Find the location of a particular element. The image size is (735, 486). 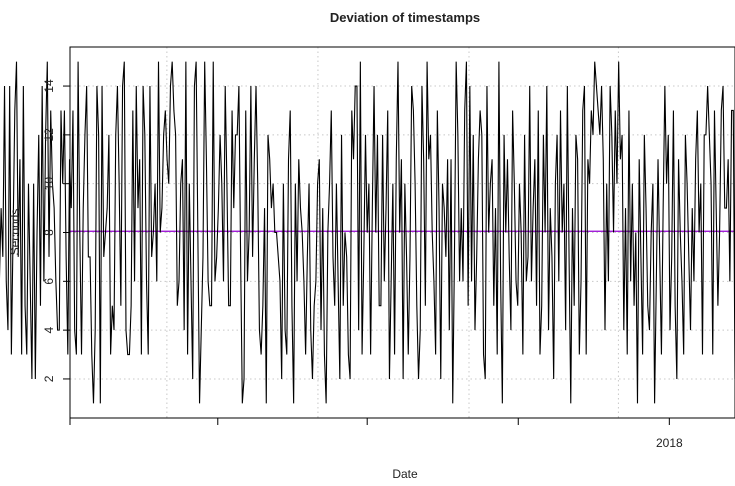

y-axis: 2 4 6 8 10 12 14 is located at coordinates (56, 230).